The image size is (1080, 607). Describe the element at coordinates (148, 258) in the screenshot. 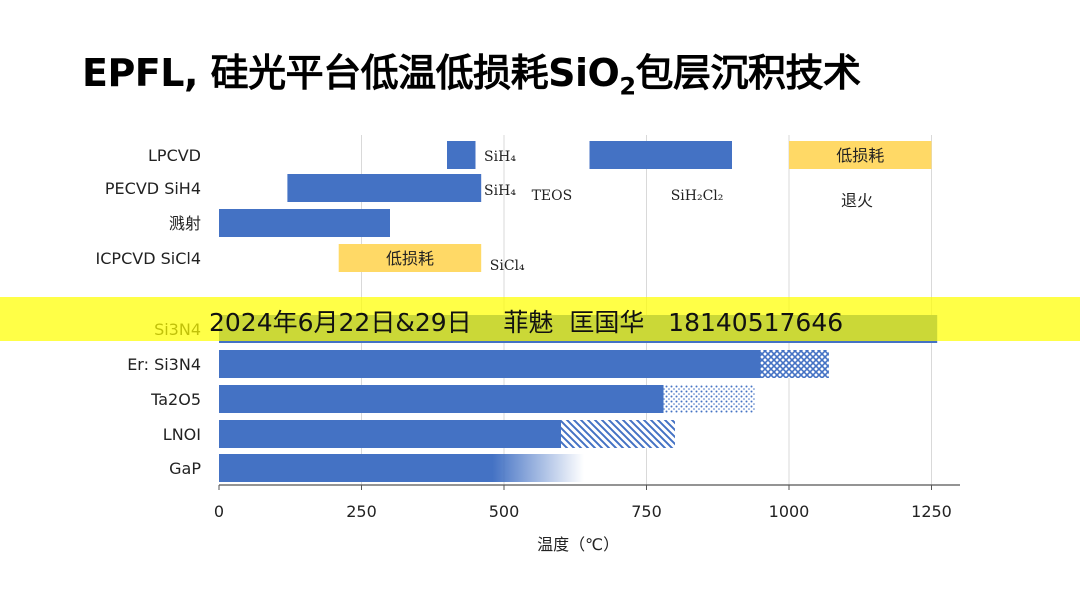

I see `row-label: ICPCVD SiCl4` at that location.